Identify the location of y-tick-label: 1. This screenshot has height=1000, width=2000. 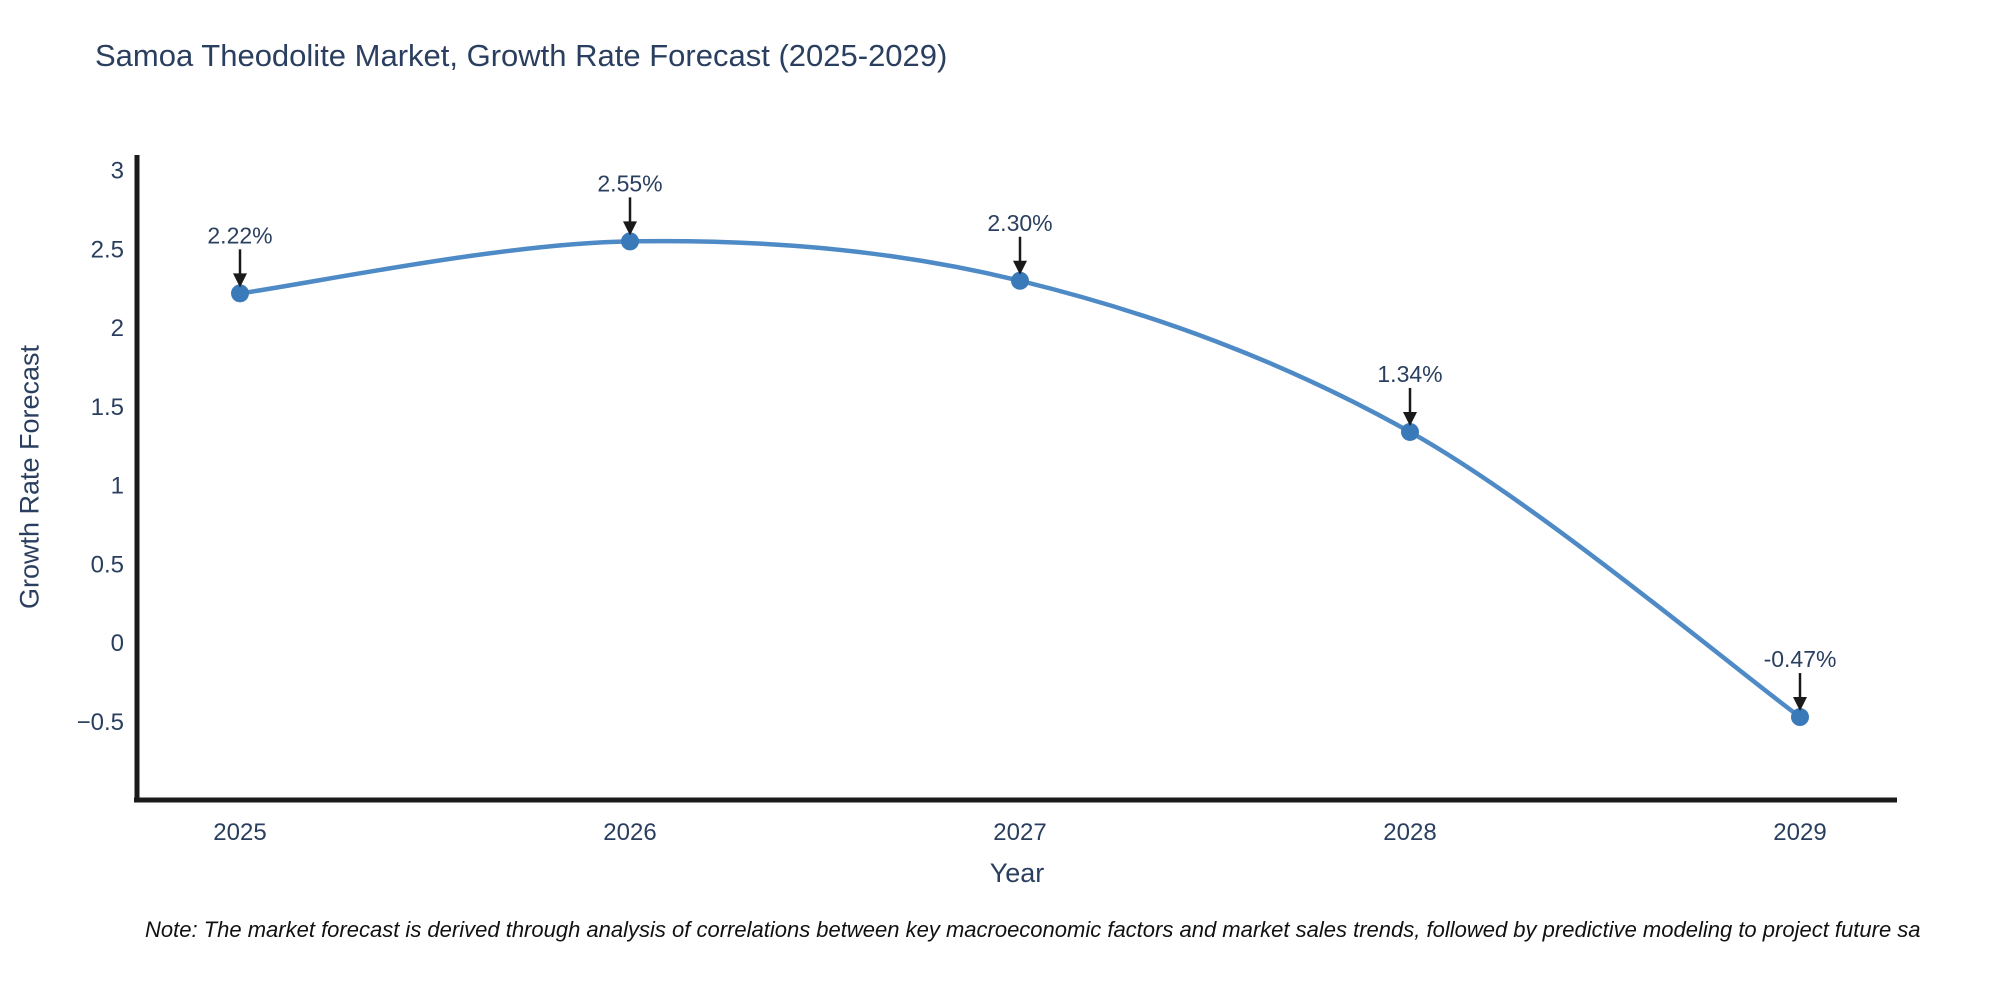
(117, 486).